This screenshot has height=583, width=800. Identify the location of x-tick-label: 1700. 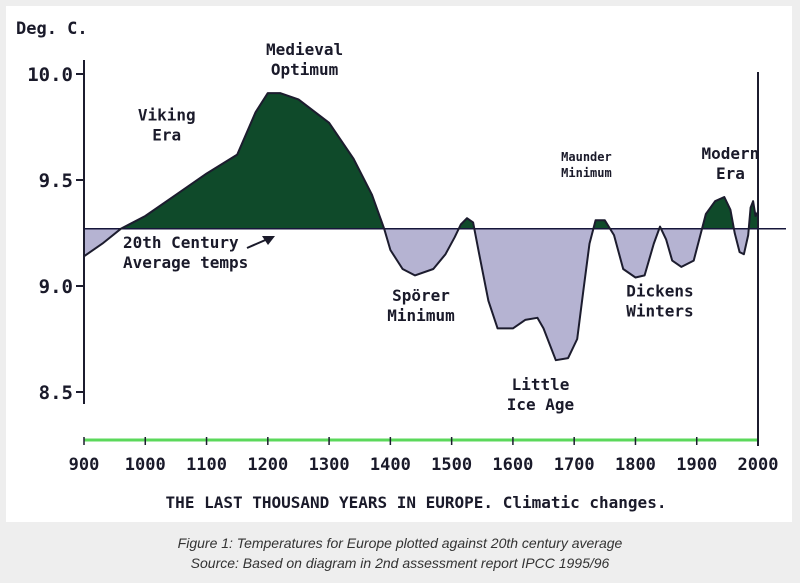
(574, 465).